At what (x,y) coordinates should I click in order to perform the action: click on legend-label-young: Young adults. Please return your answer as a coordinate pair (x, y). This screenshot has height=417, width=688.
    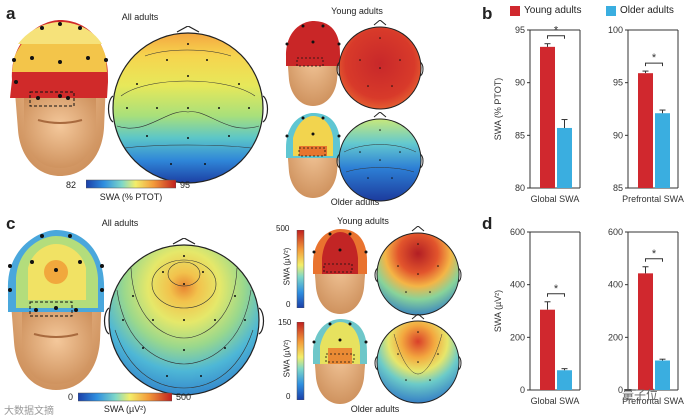
    Looking at the image, I should click on (553, 10).